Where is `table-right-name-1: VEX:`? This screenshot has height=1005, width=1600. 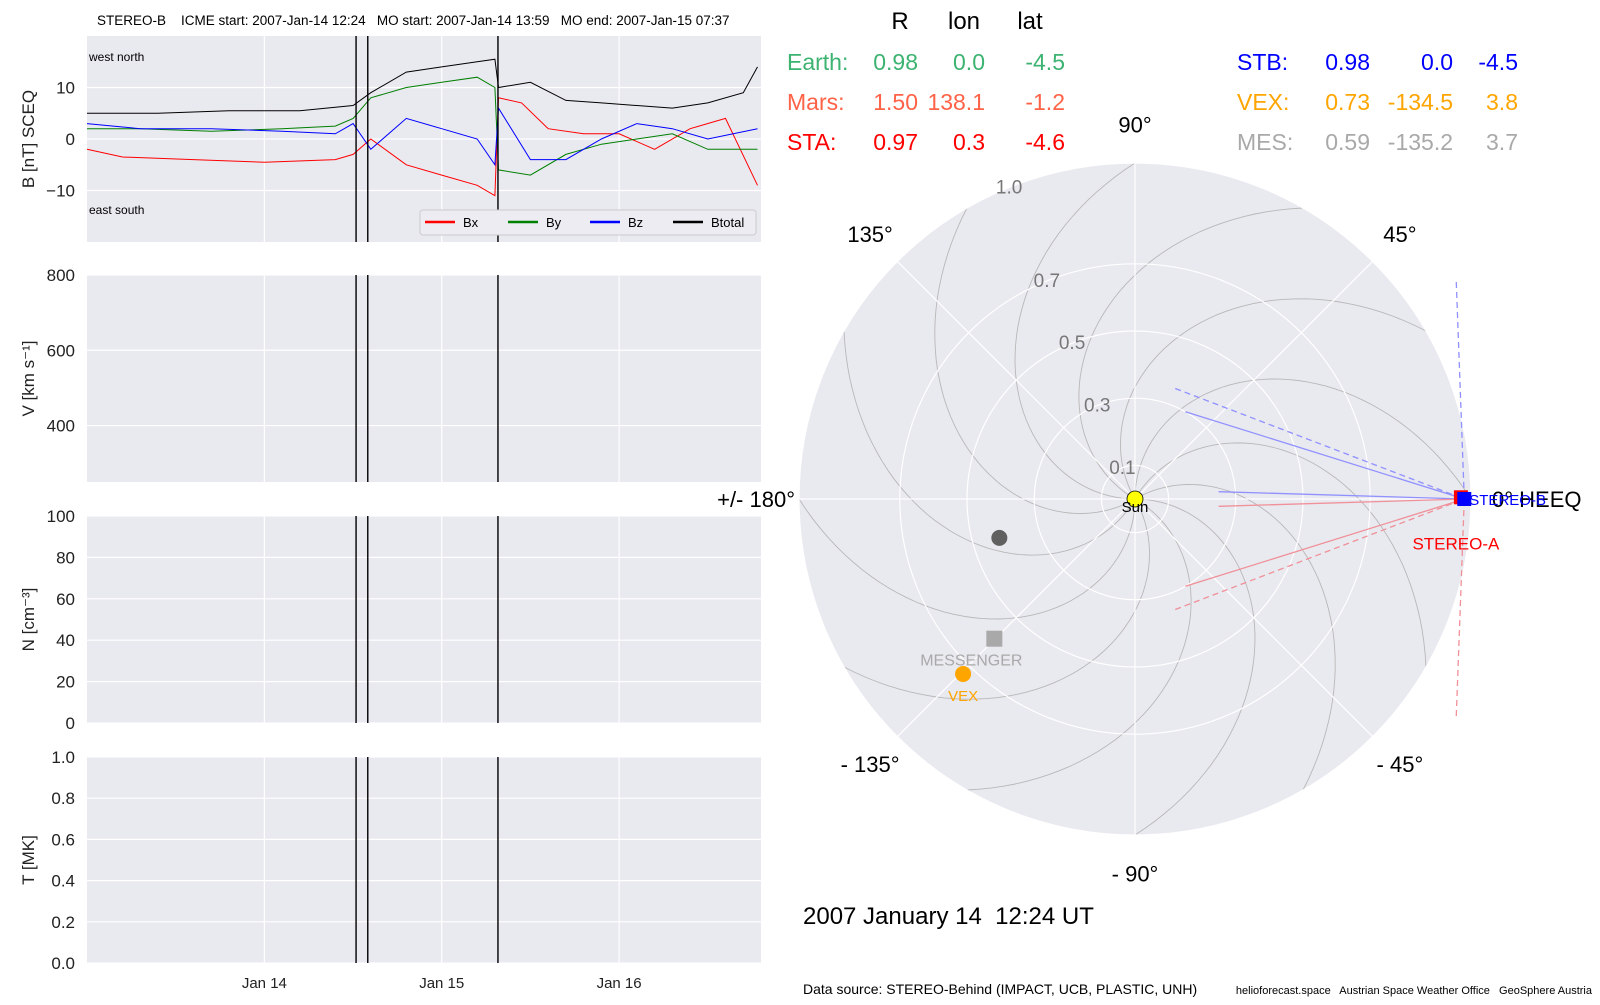
table-right-name-1: VEX: is located at coordinates (1263, 102).